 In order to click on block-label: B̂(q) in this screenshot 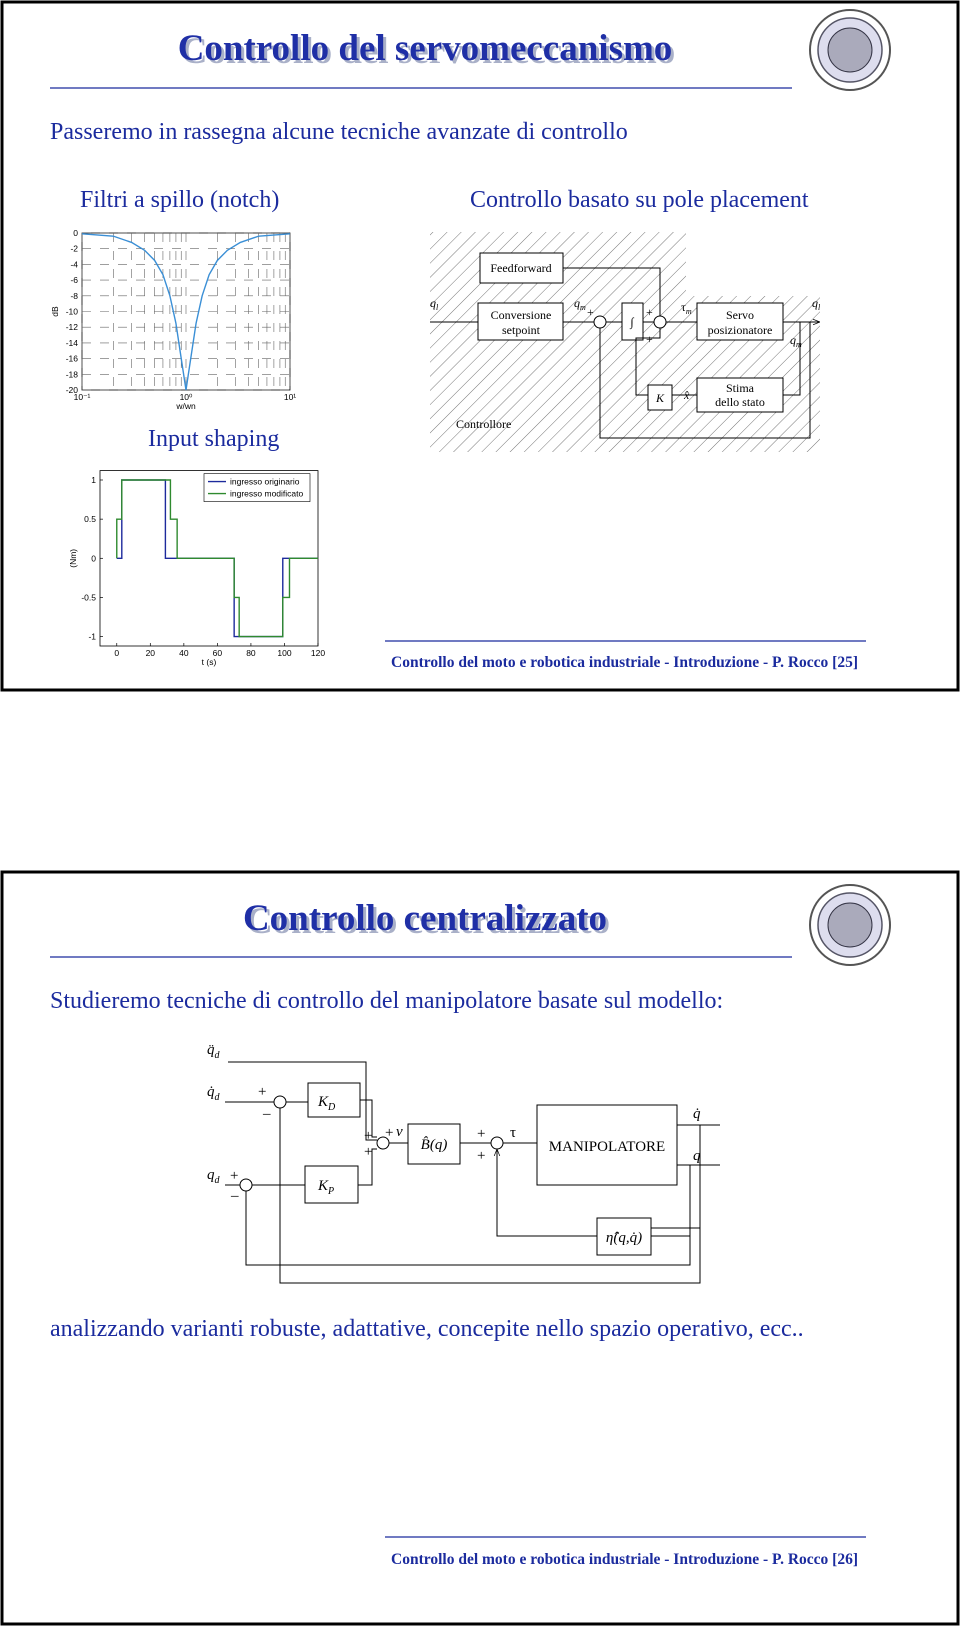, I will do `click(434, 1145)`.